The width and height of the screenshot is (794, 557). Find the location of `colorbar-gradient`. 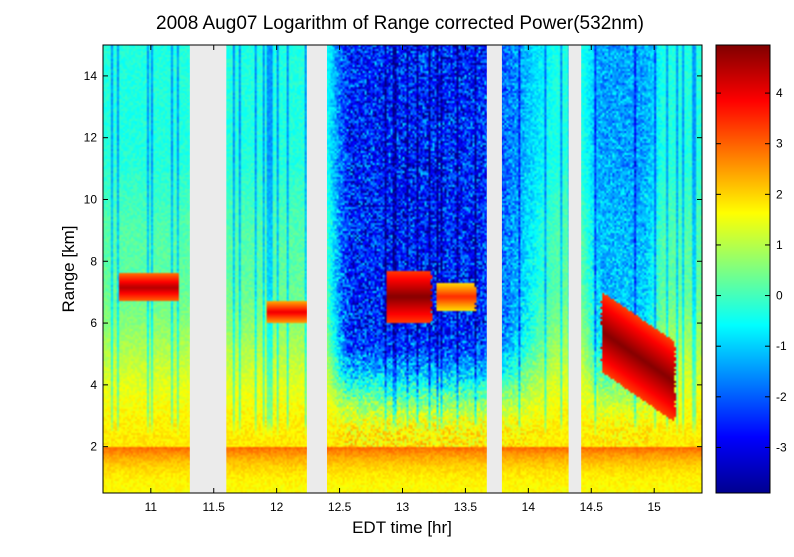

colorbar-gradient is located at coordinates (743, 269).